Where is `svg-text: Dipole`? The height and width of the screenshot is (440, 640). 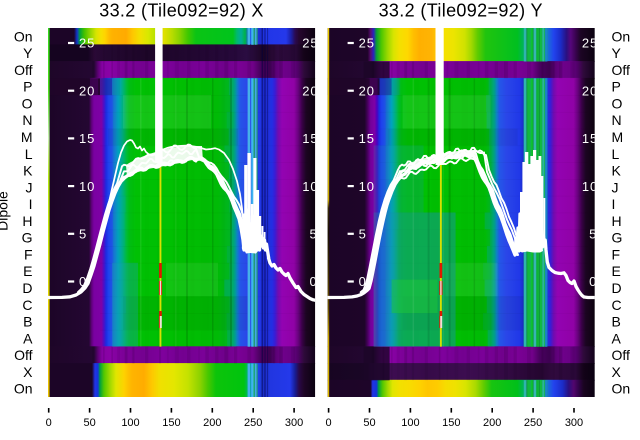 svg-text: Dipole is located at coordinates (5, 211).